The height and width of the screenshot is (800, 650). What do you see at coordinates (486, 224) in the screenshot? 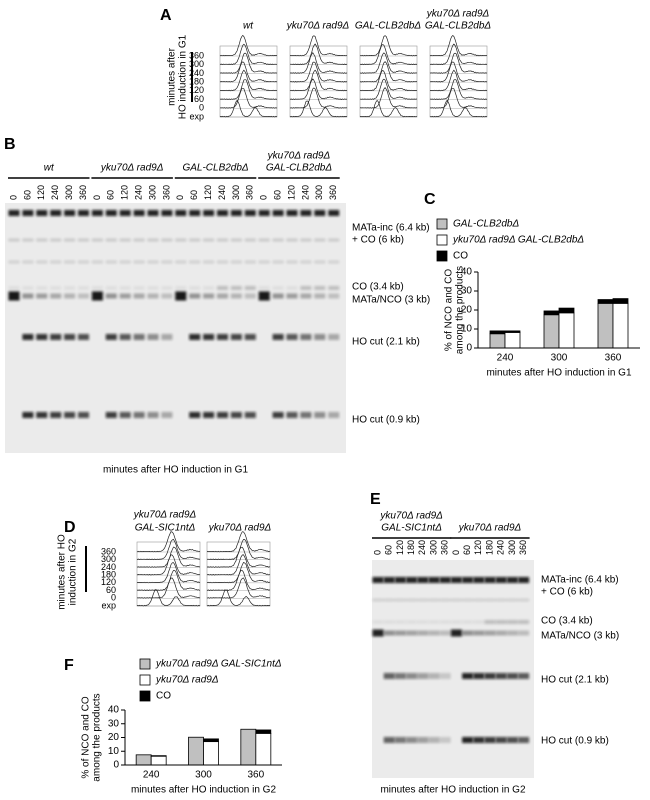
I see `legend-label: GAL-CLB2dbΔ` at bounding box center [486, 224].